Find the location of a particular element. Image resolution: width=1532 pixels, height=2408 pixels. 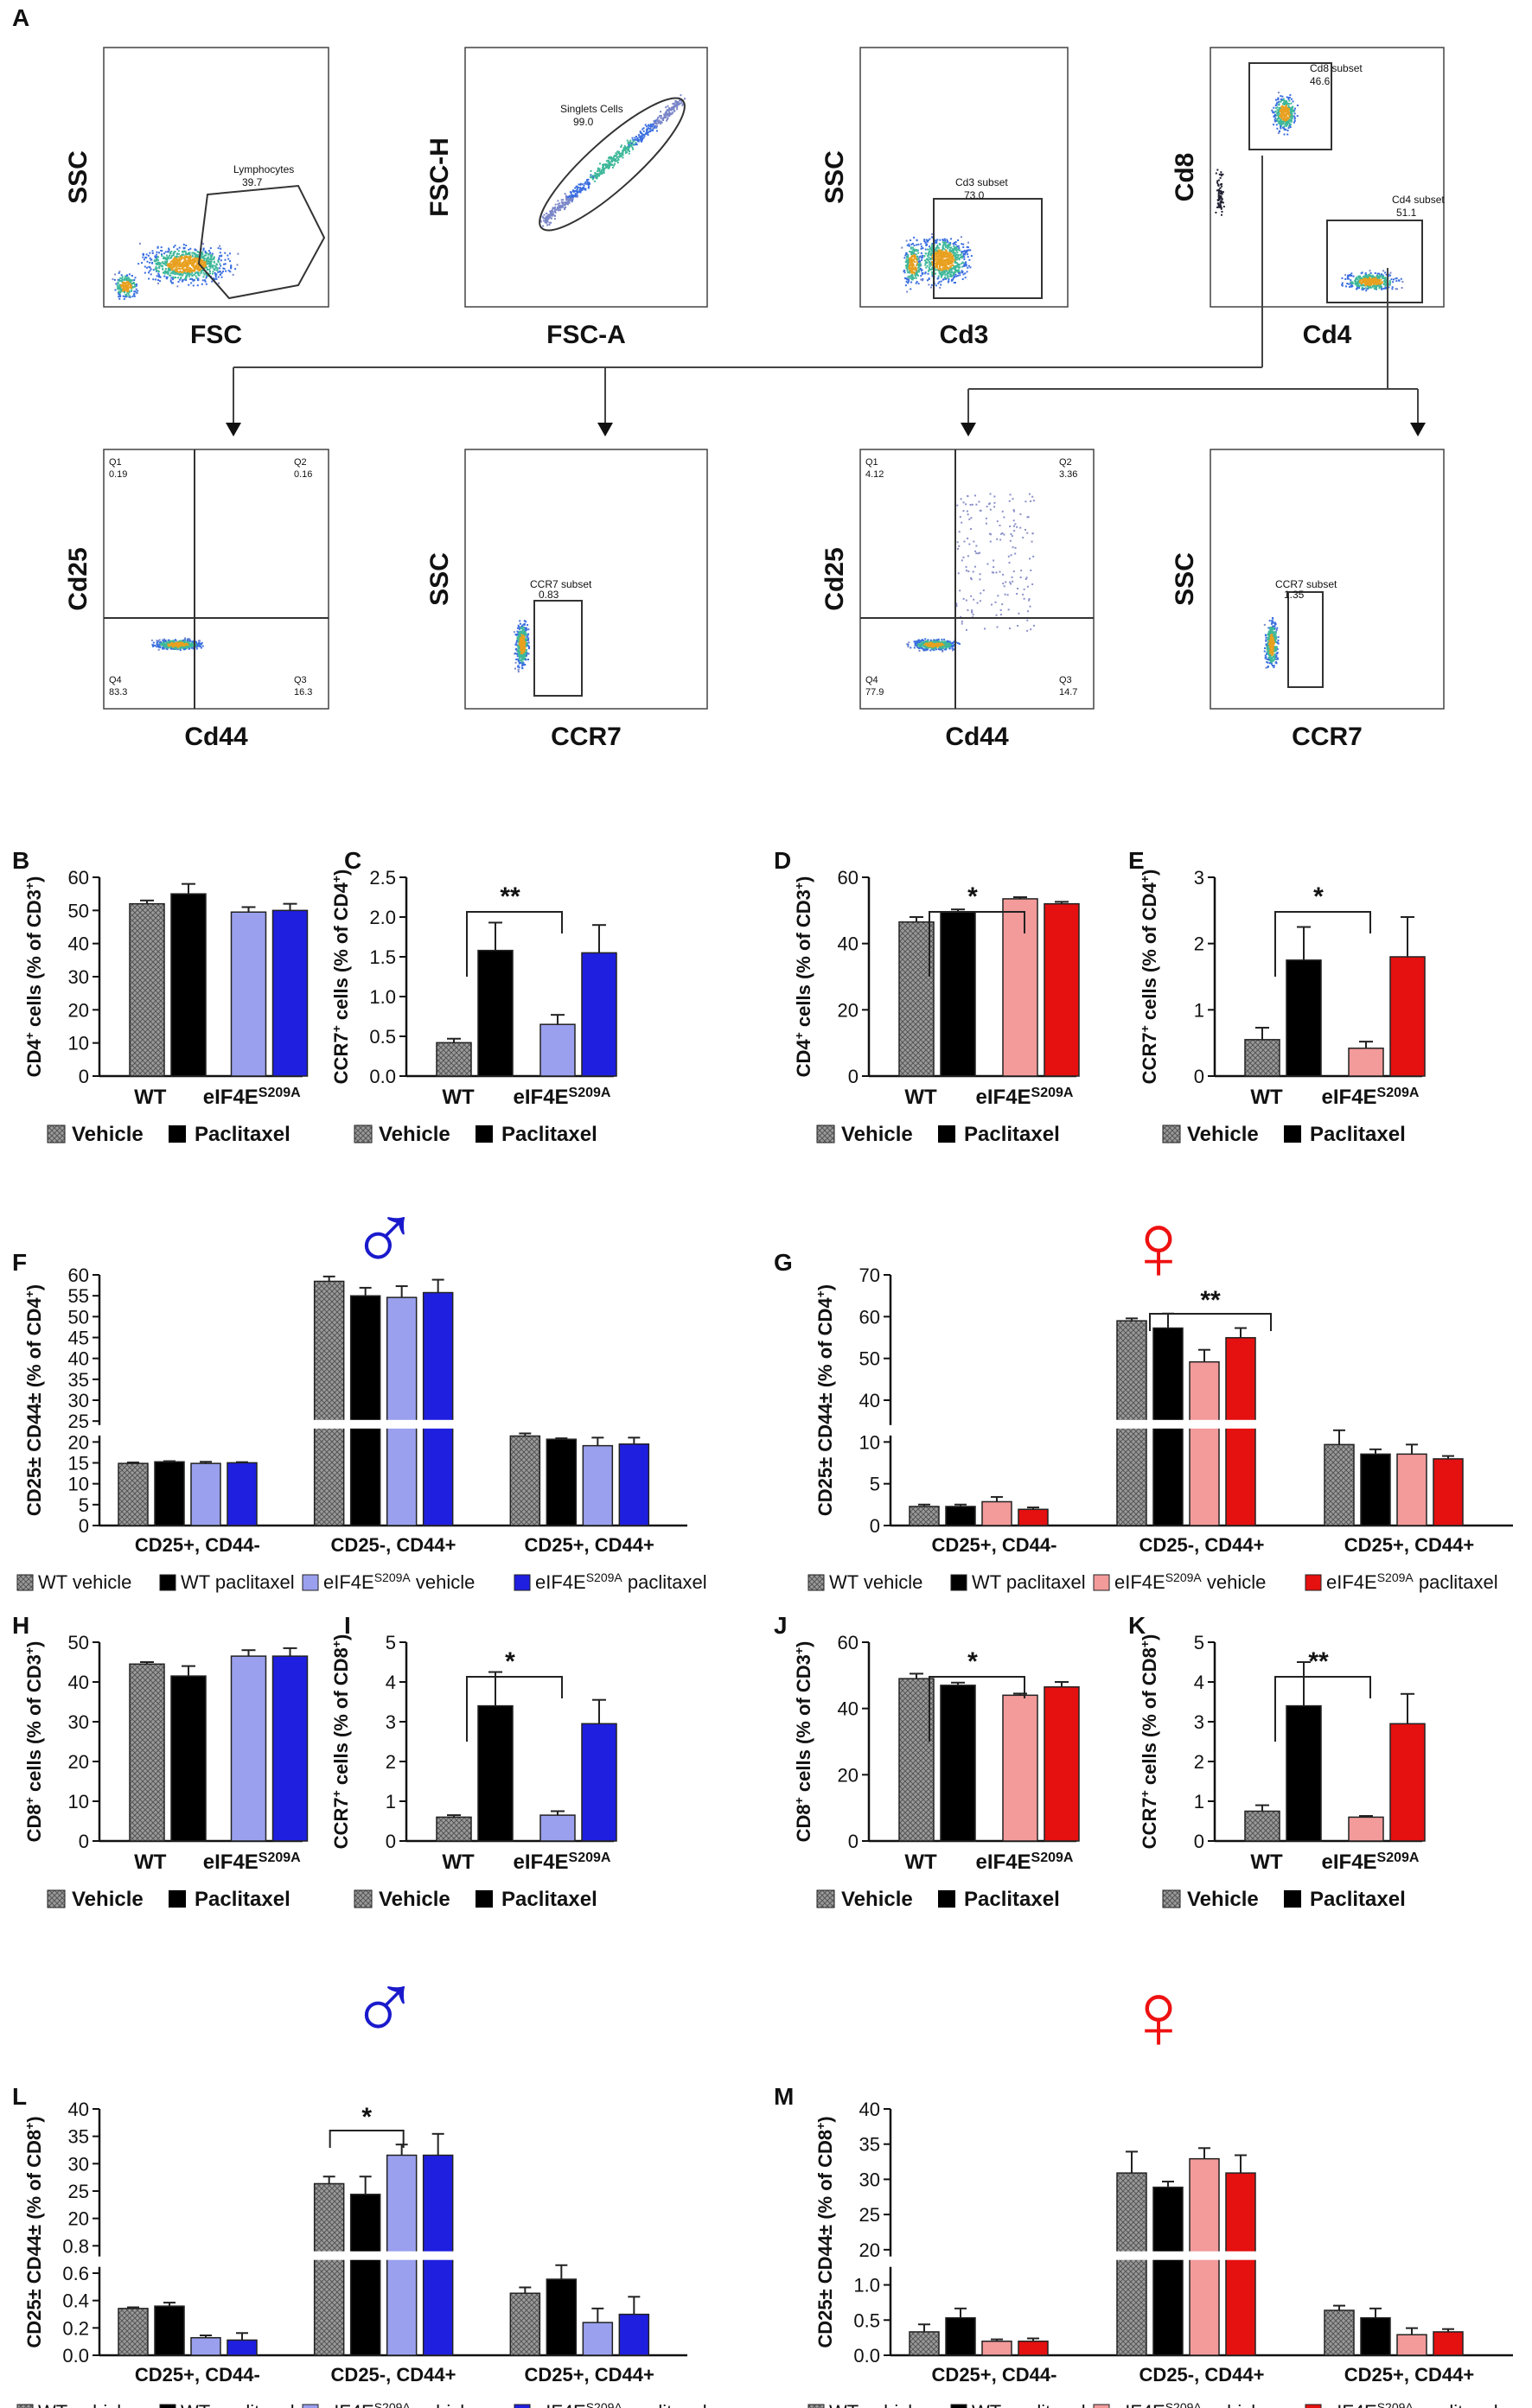

flow-ylabel: FSC-H is located at coordinates (439, 177).